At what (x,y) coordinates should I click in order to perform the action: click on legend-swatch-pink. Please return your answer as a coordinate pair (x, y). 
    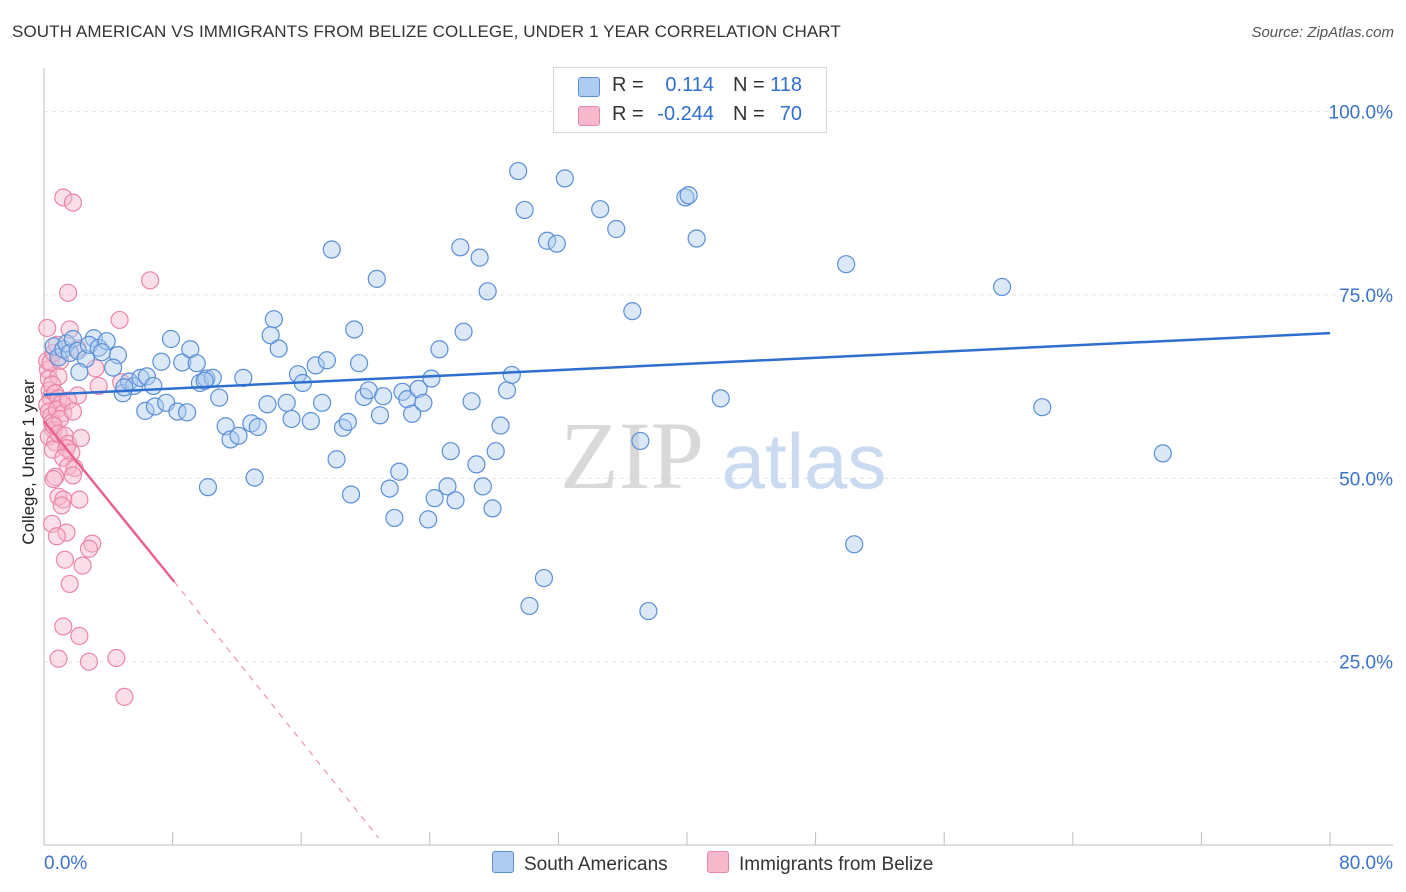
    Looking at the image, I should click on (589, 116).